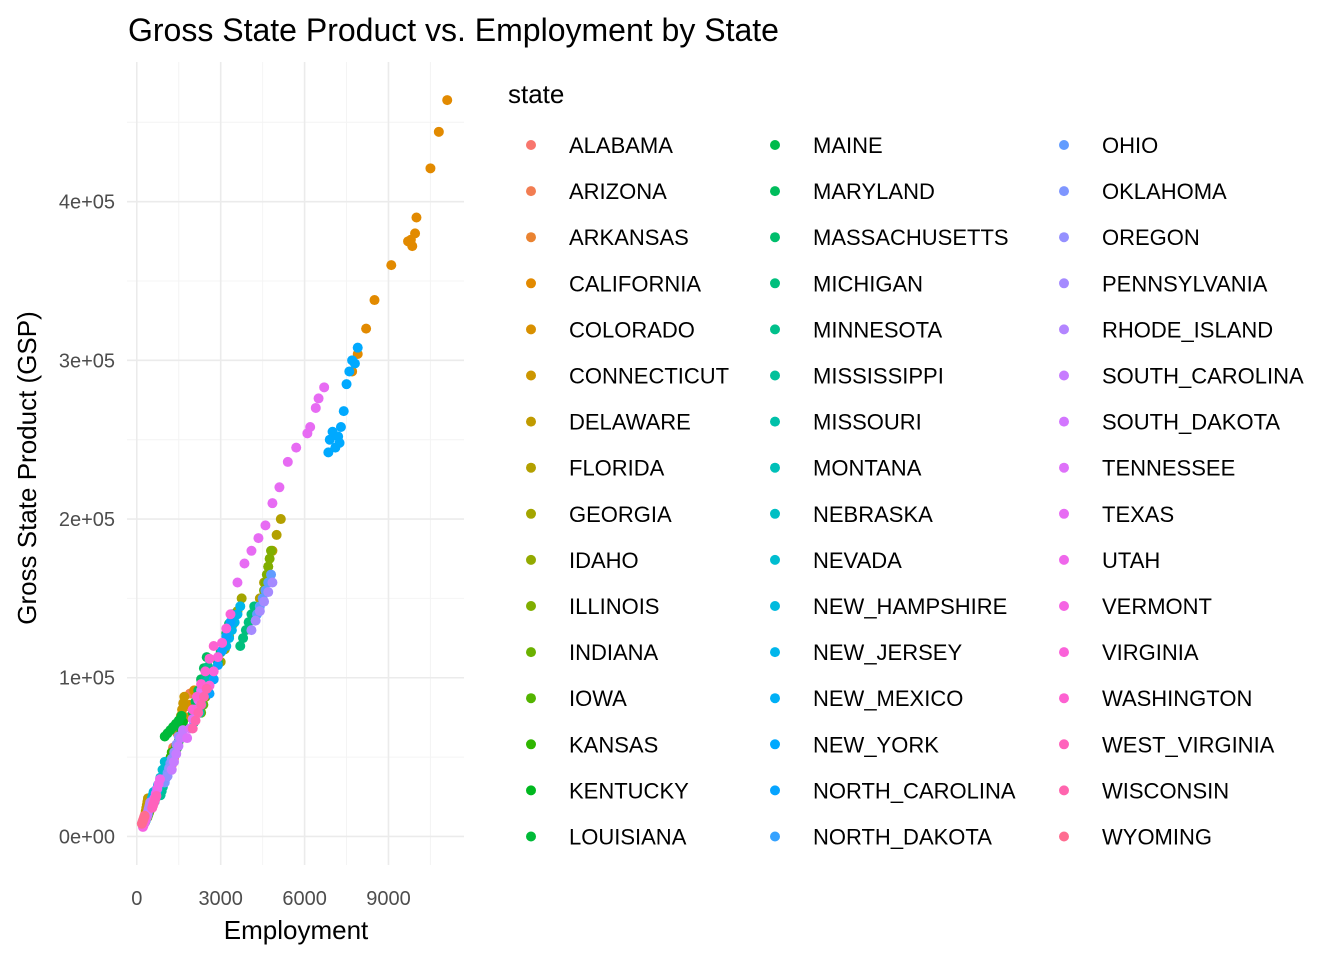 The image size is (1344, 960). Describe the element at coordinates (614, 606) in the screenshot. I see `legend-label: ILLINOIS` at that location.